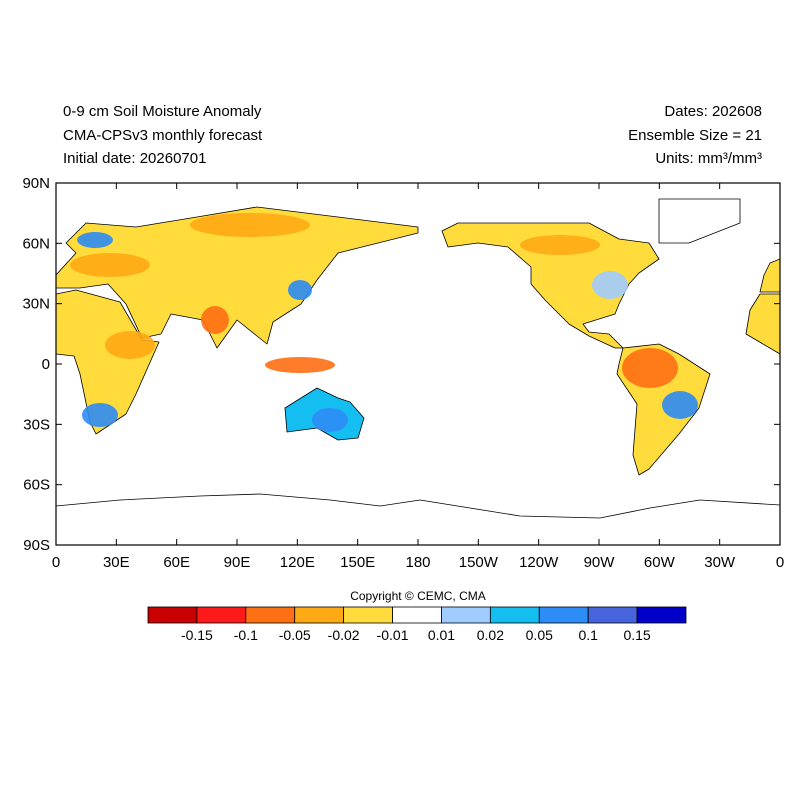 Image resolution: width=800 pixels, height=800 pixels. What do you see at coordinates (46, 364) in the screenshot?
I see `lat-label: 0` at bounding box center [46, 364].